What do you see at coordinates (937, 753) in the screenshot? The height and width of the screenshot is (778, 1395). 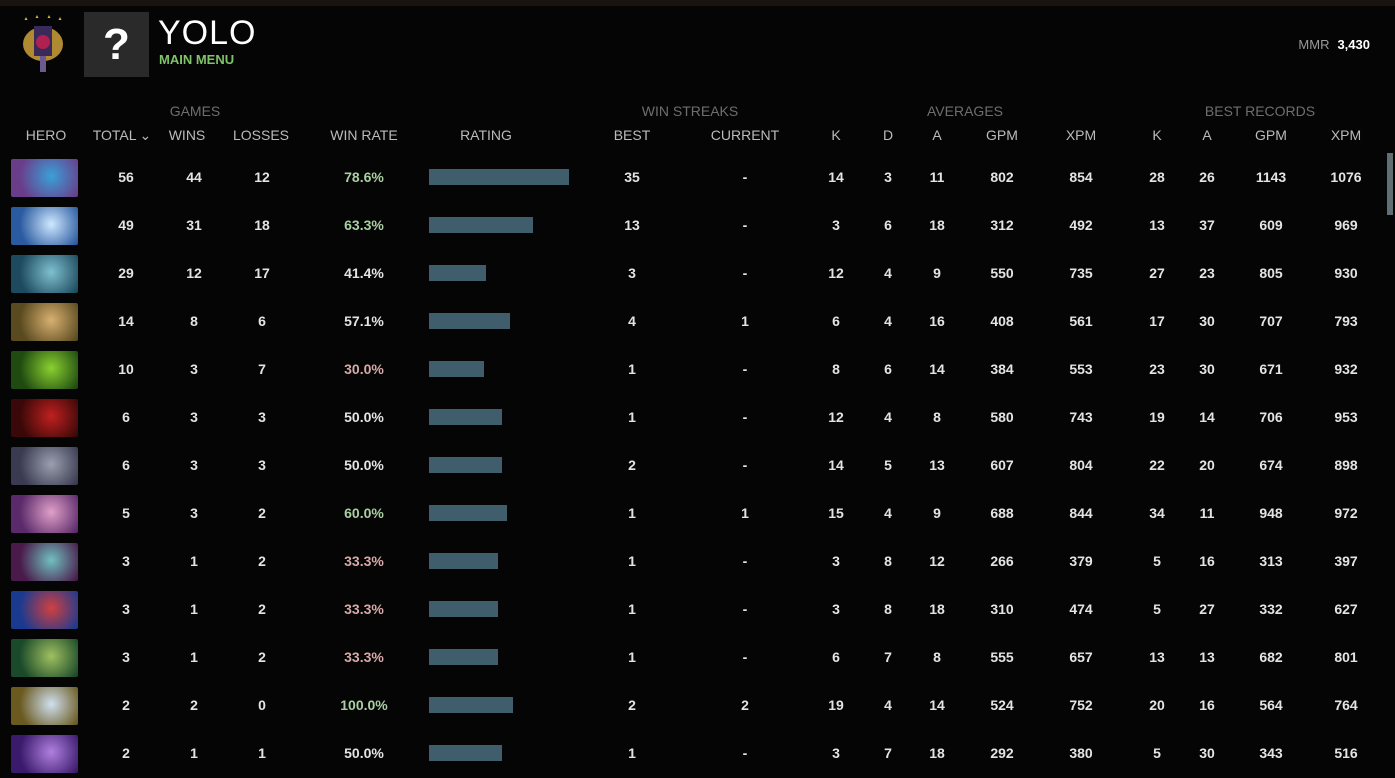 I see `cell-a: 18` at bounding box center [937, 753].